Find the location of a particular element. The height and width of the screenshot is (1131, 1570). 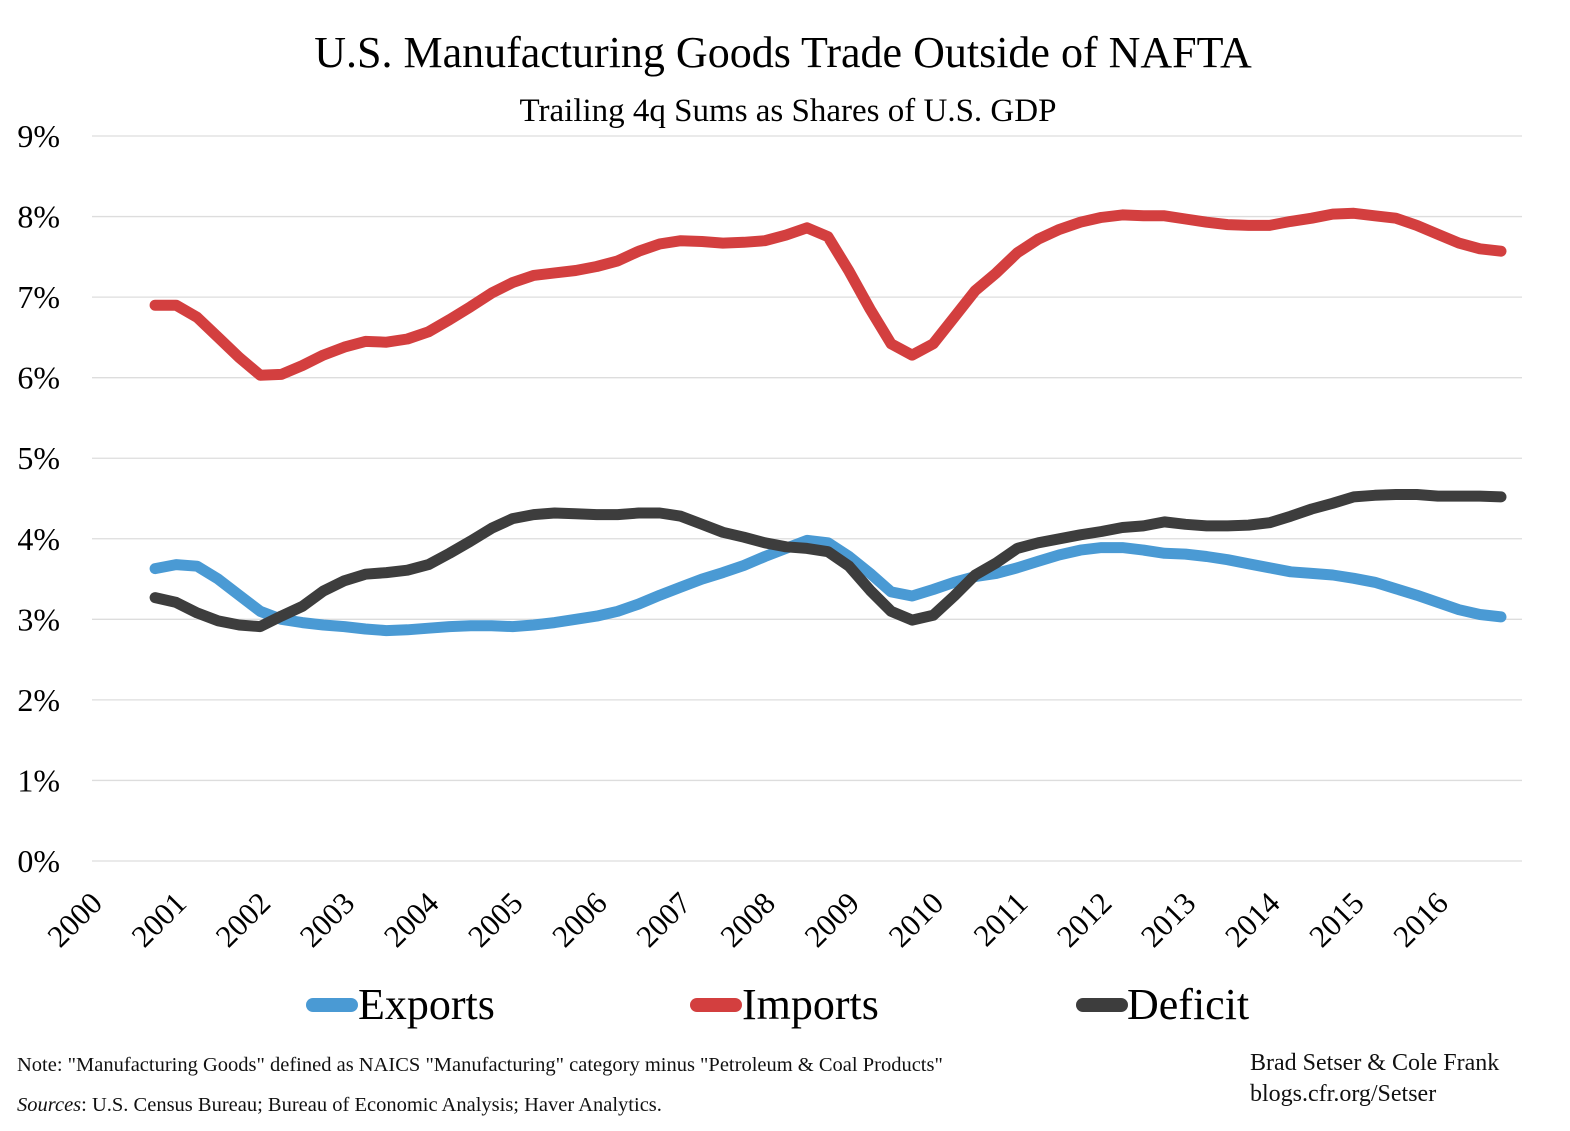

x-tick-label: 2004 is located at coordinates (411, 919).